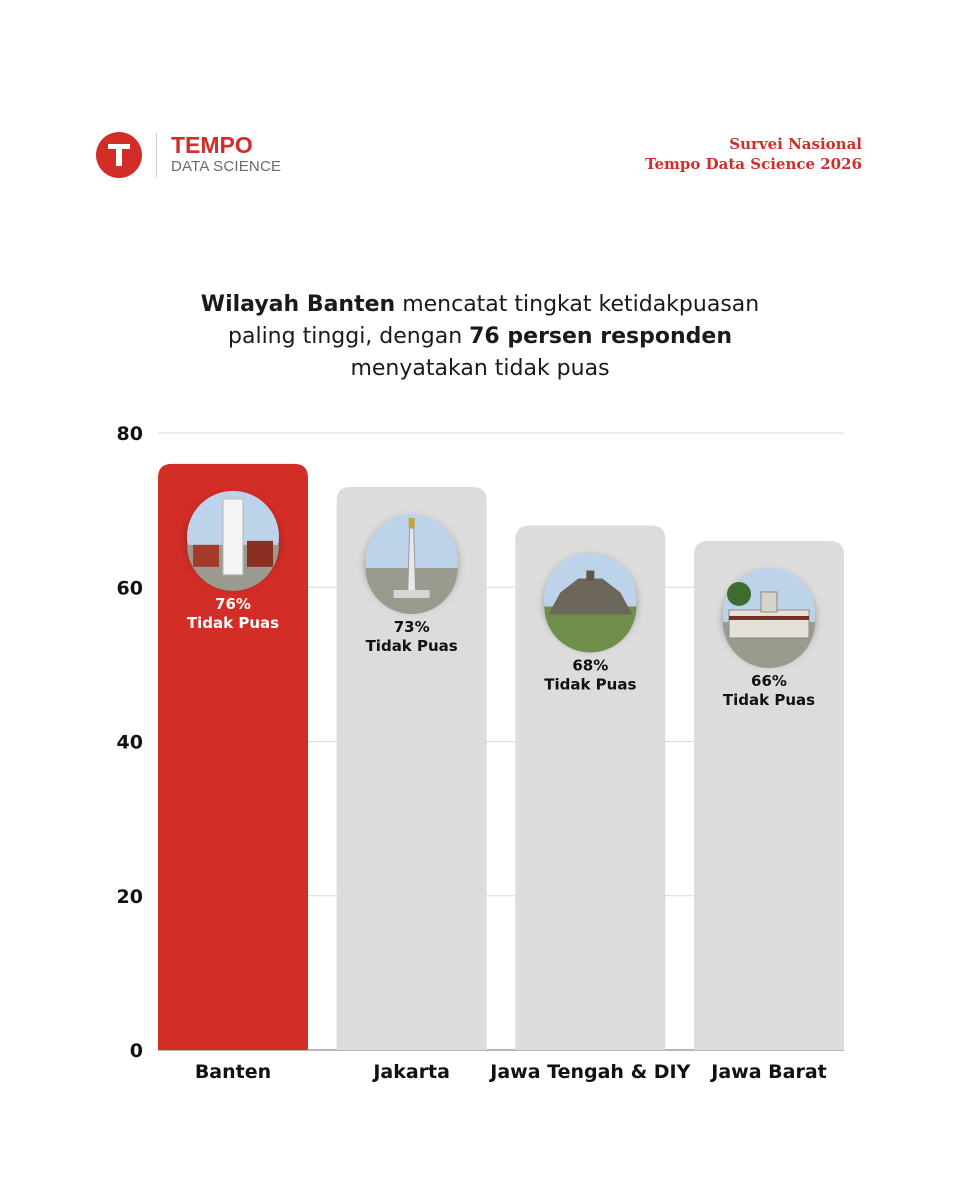 This screenshot has width=960, height=1200. I want to click on tempo-logo: TEMPO DATA SCIENCE, so click(188, 155).